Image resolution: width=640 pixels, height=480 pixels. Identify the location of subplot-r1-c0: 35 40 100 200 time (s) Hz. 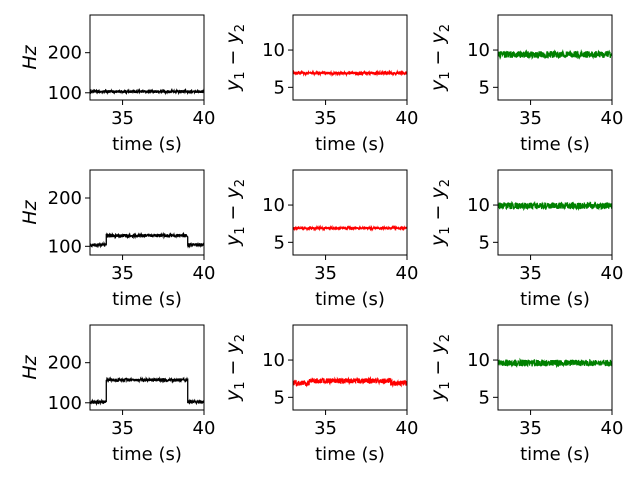
(117, 239).